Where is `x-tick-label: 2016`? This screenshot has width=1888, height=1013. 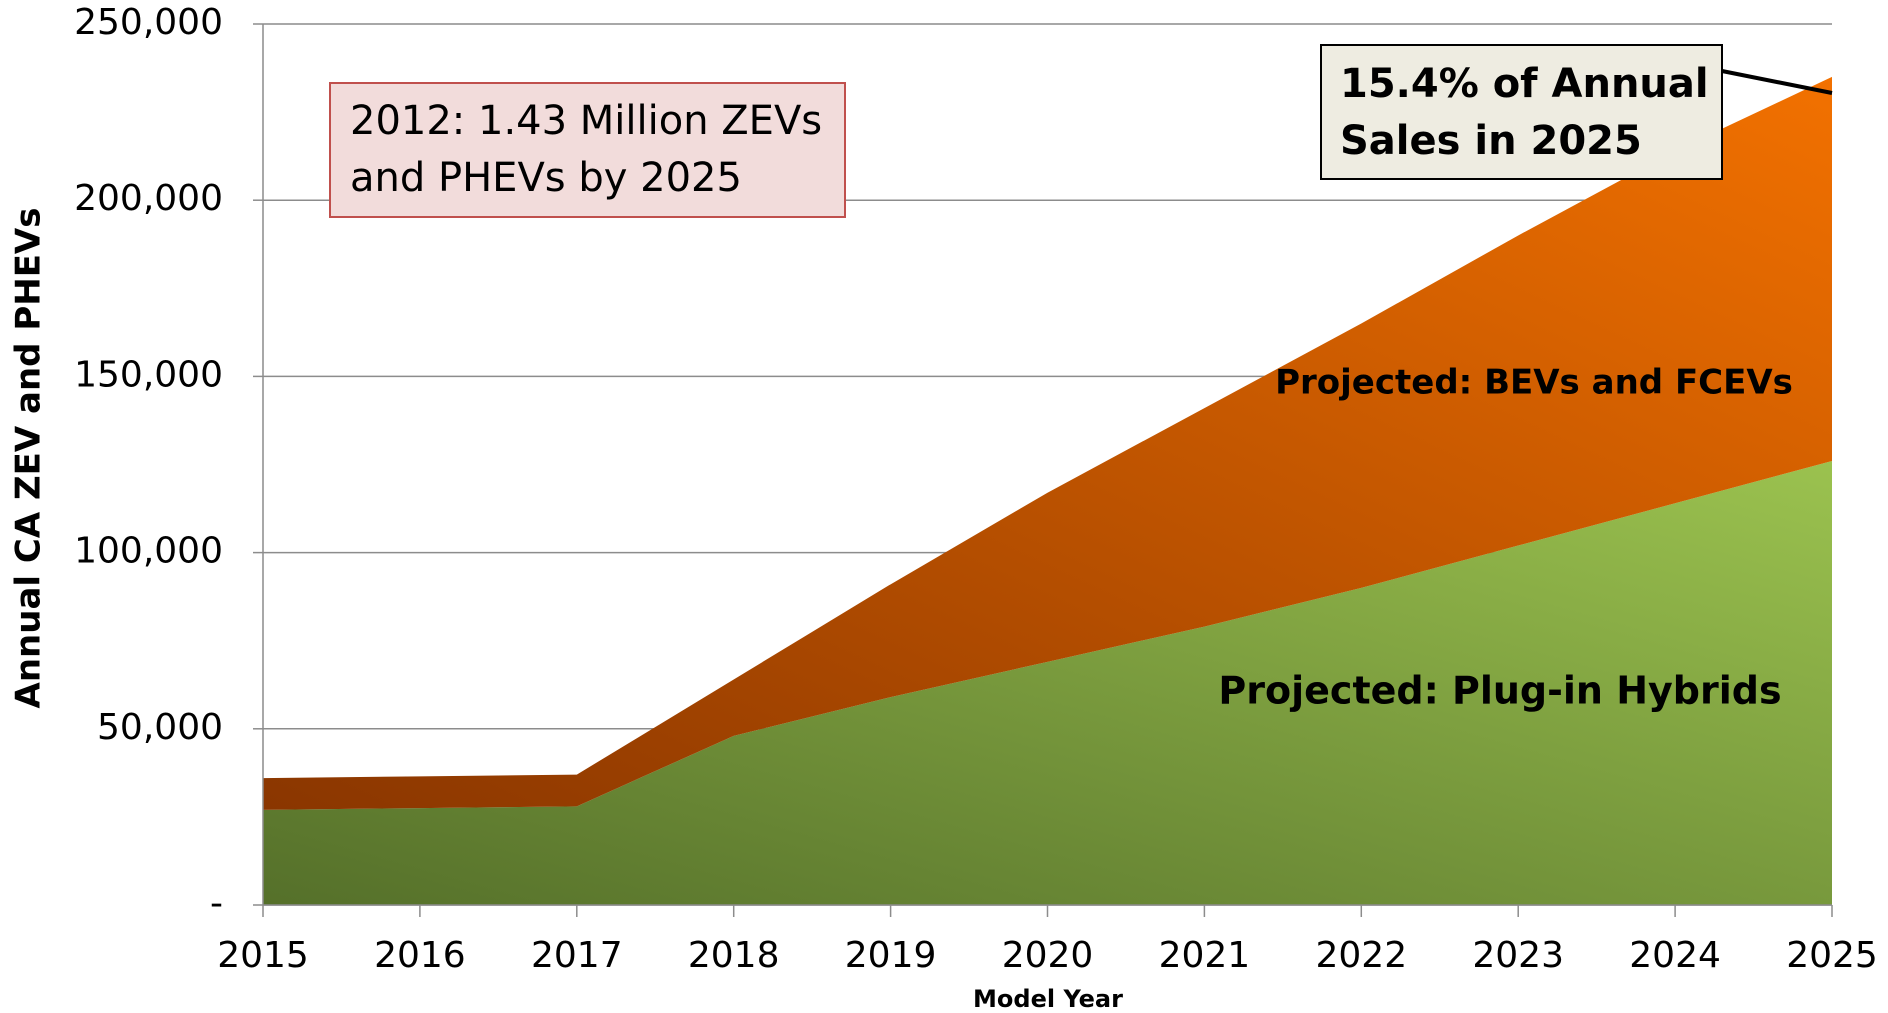 x-tick-label: 2016 is located at coordinates (420, 955).